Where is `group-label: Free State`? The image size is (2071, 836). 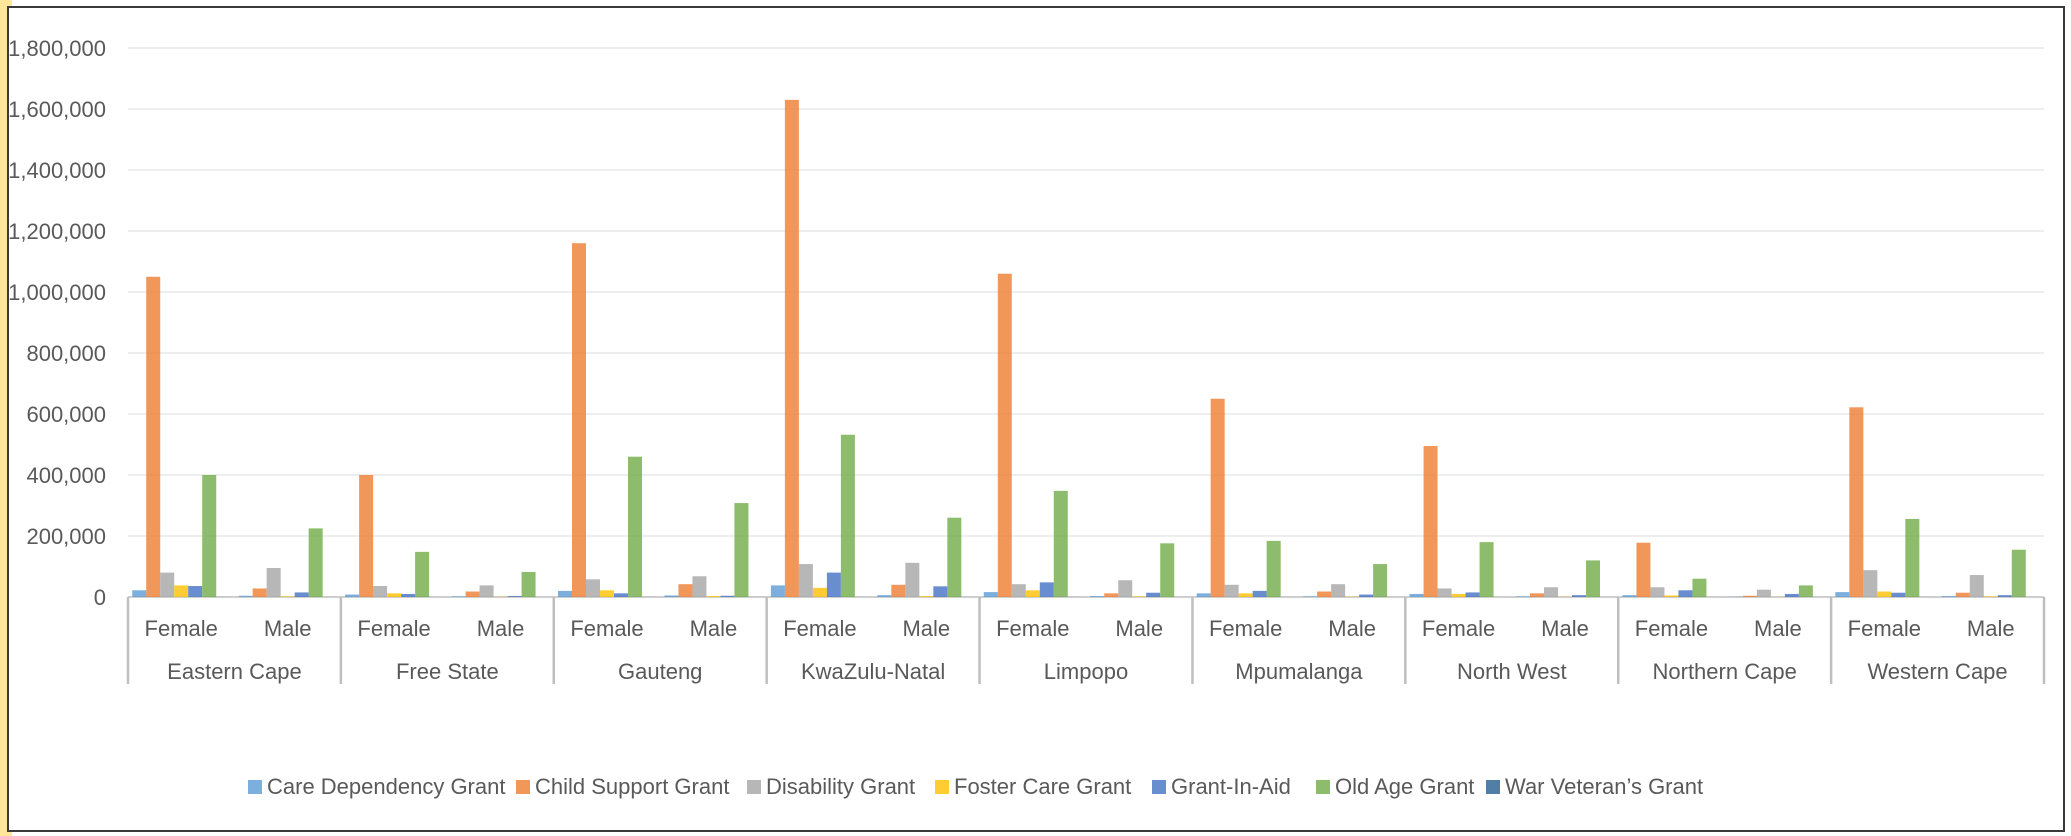
group-label: Free State is located at coordinates (447, 671).